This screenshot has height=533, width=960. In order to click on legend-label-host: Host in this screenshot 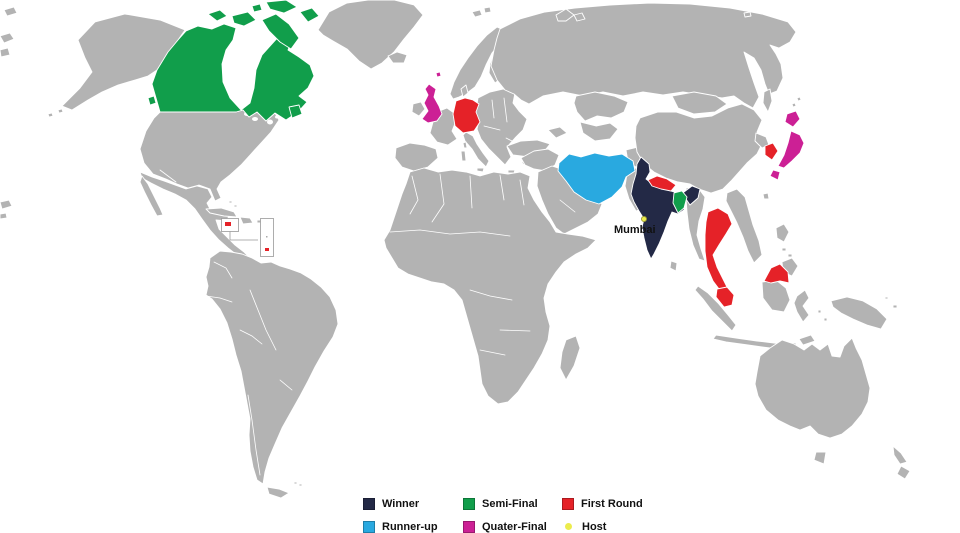, I will do `click(594, 526)`.